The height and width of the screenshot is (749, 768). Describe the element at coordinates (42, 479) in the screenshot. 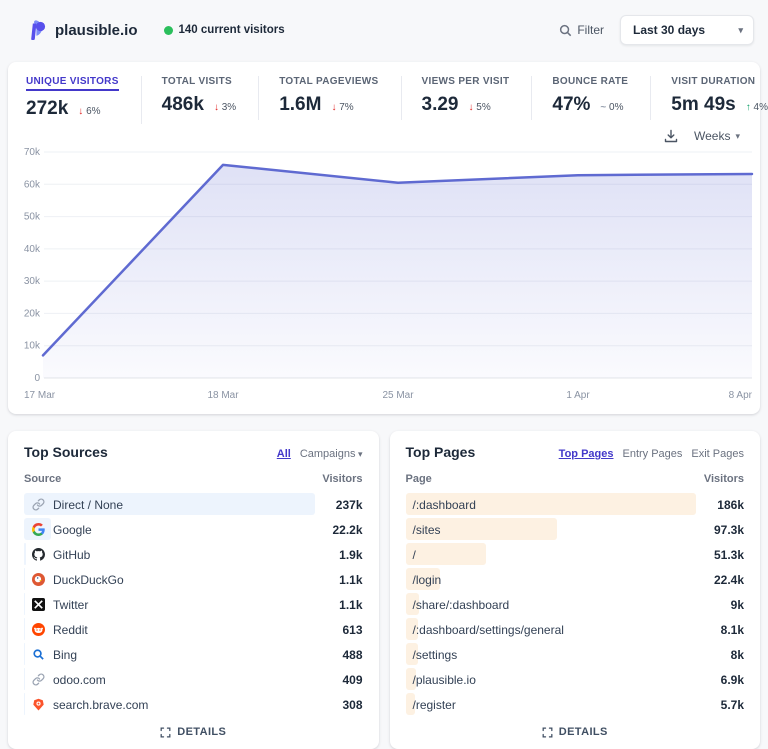

I see `source-column-header: Source` at that location.